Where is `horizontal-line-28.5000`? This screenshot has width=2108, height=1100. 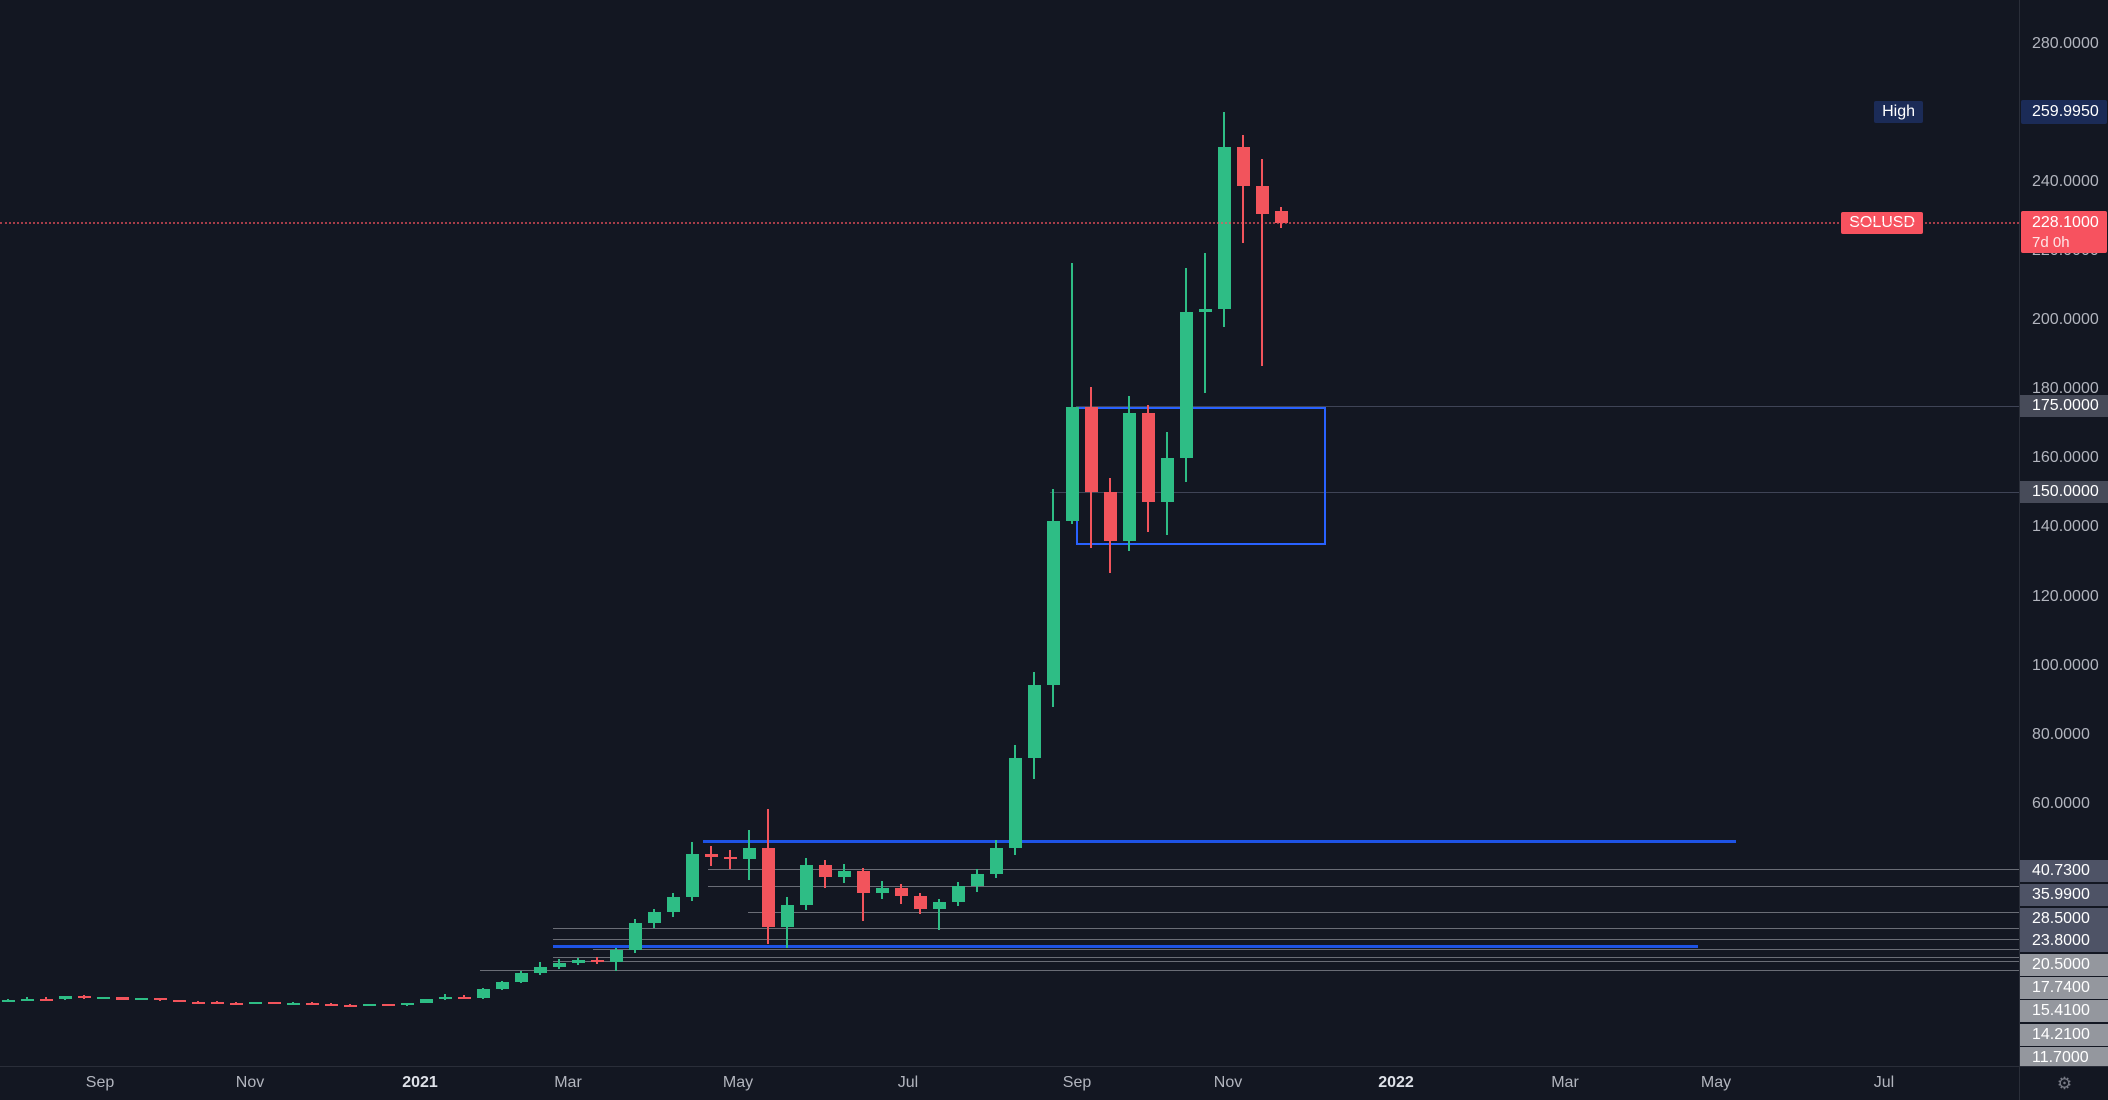
horizontal-line-28.5000 is located at coordinates (1383, 912).